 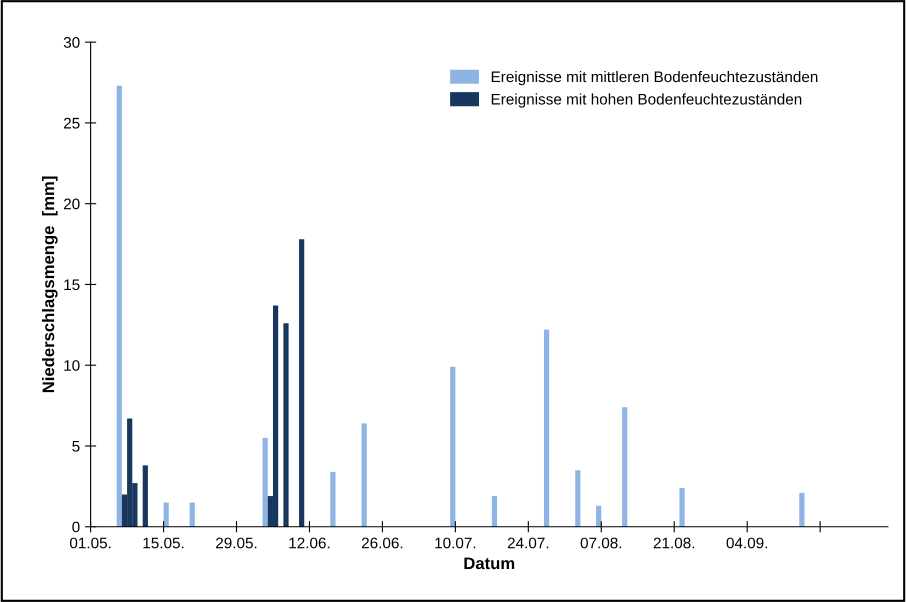 I want to click on x-tick-label: 10.07., so click(x=455, y=543).